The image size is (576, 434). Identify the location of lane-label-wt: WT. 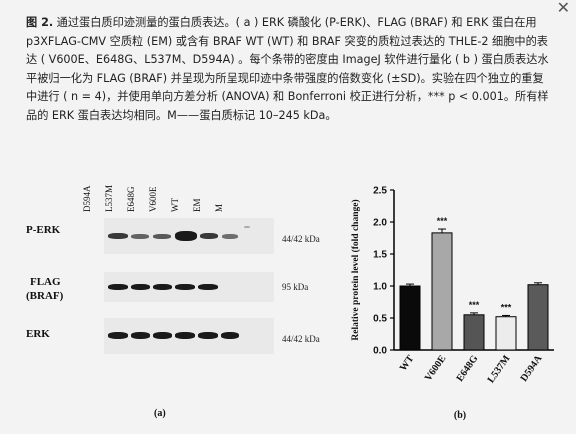
(175, 205).